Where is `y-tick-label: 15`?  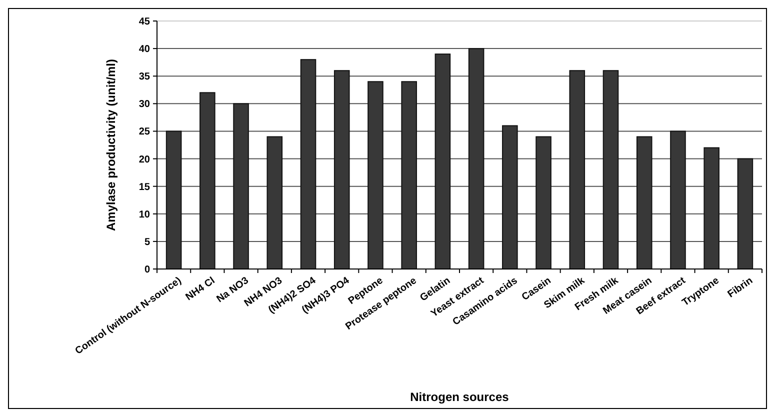 y-tick-label: 15 is located at coordinates (144, 187).